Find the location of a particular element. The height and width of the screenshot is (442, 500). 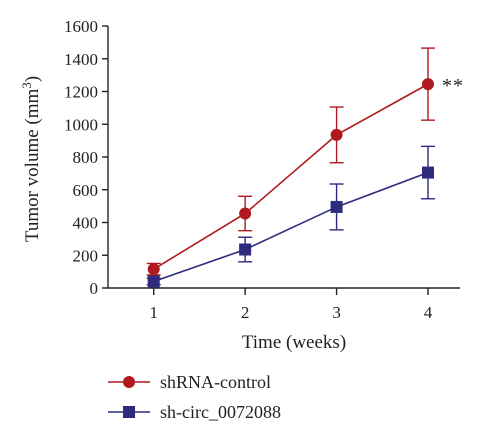

legend: shRNA-control sh-circ_0072088 is located at coordinates (194, 397).